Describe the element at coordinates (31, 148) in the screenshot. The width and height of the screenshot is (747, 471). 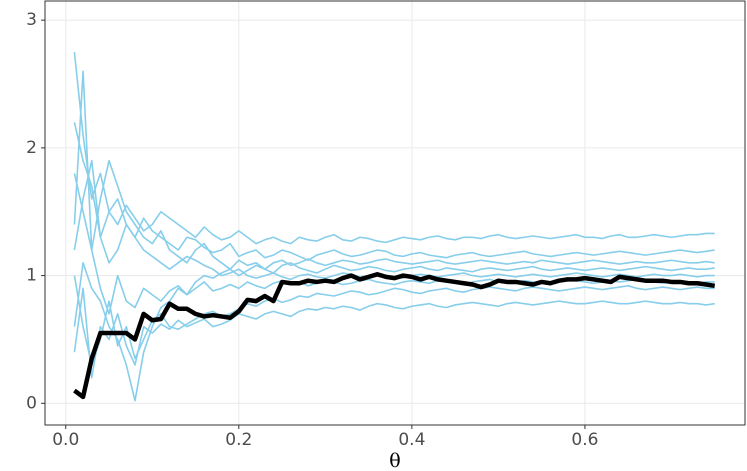
I see `y-tick-label: 2` at that location.